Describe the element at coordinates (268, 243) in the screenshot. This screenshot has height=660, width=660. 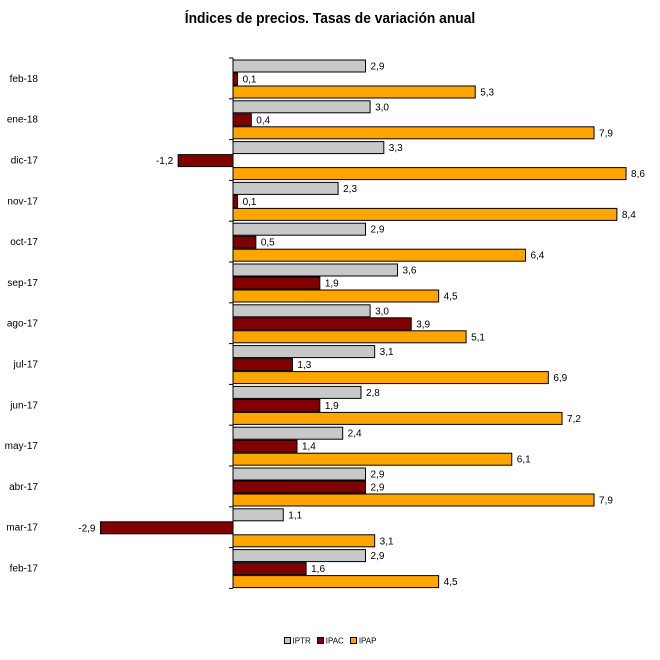
I see `data-label: 0,5` at that location.